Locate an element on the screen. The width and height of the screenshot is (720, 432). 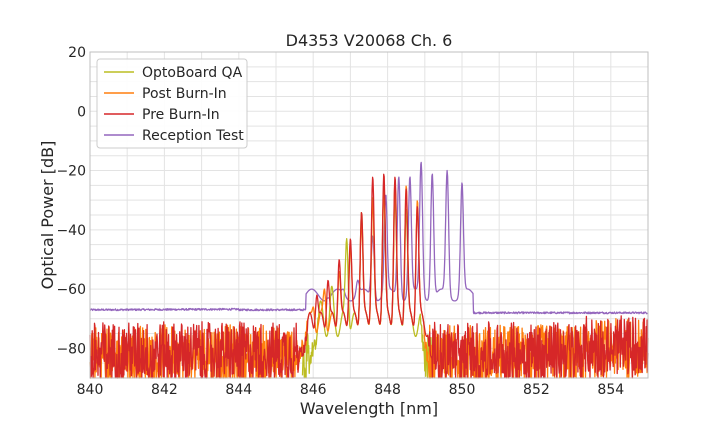
x-tick-label: 846 is located at coordinates (313, 390).